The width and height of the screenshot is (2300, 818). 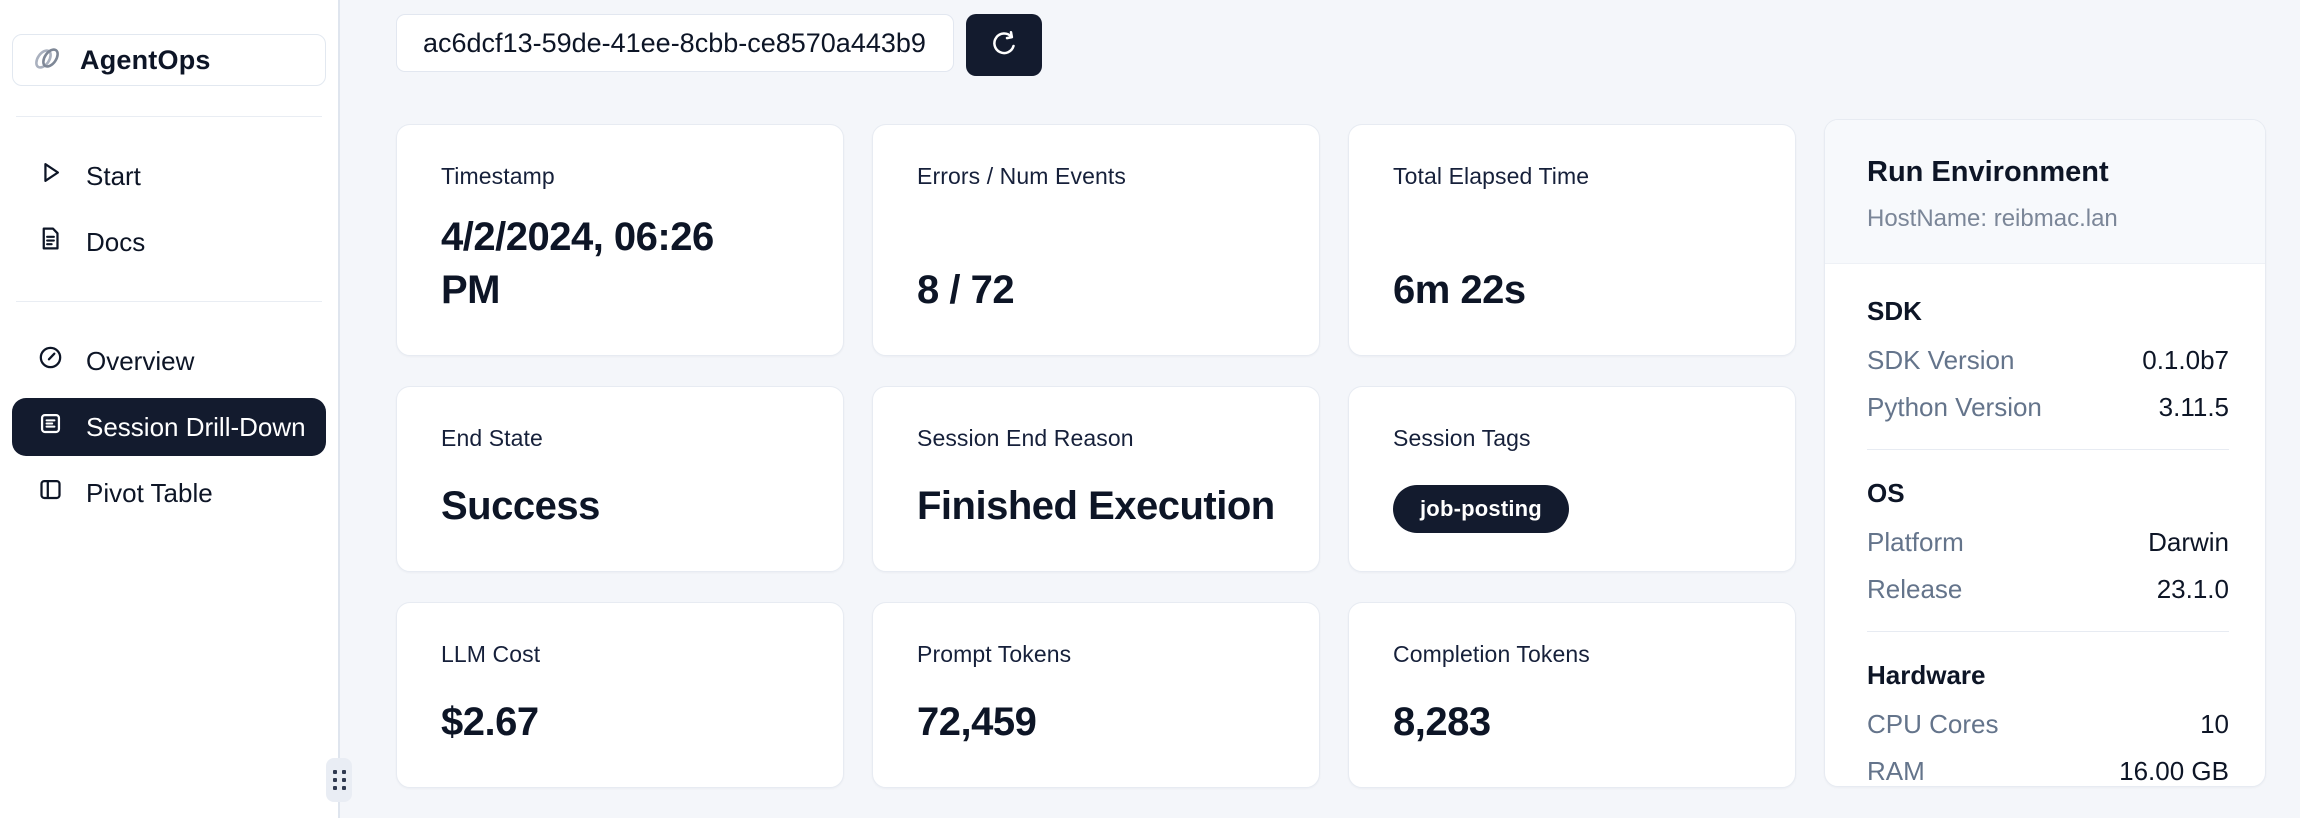 What do you see at coordinates (2048, 771) in the screenshot?
I see `env-row: RAM 16.00 GB` at bounding box center [2048, 771].